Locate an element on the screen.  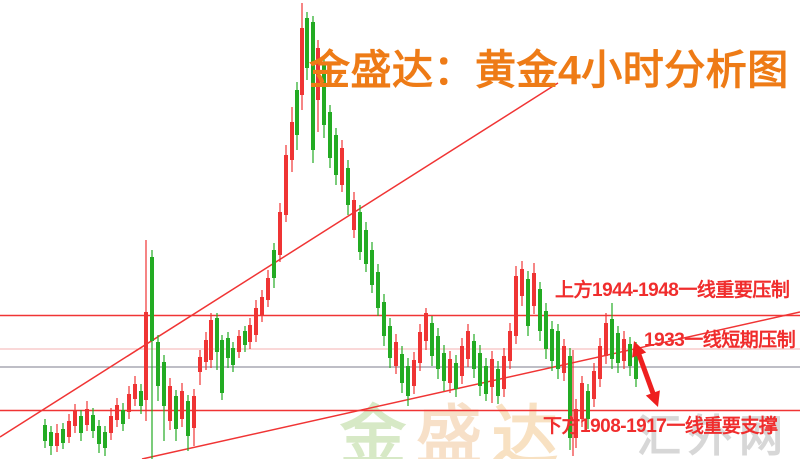
corner-watermark: 汇外网 is located at coordinates (713, 435).